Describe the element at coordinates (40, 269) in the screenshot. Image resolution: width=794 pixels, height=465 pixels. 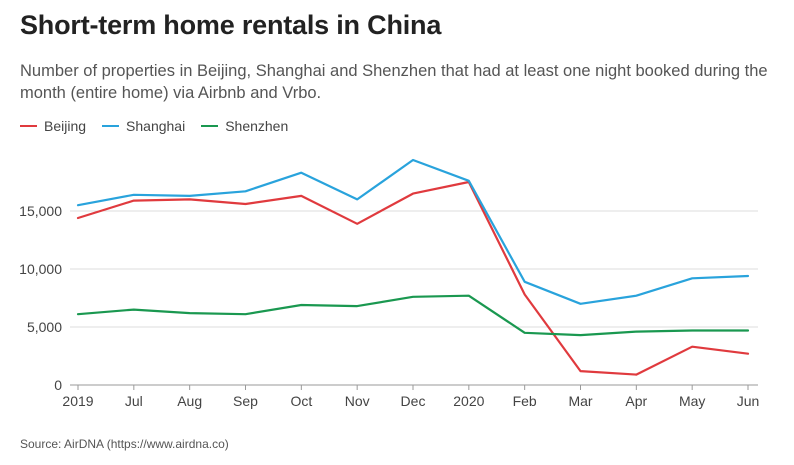
I see `y-tick-label: 10,000` at that location.